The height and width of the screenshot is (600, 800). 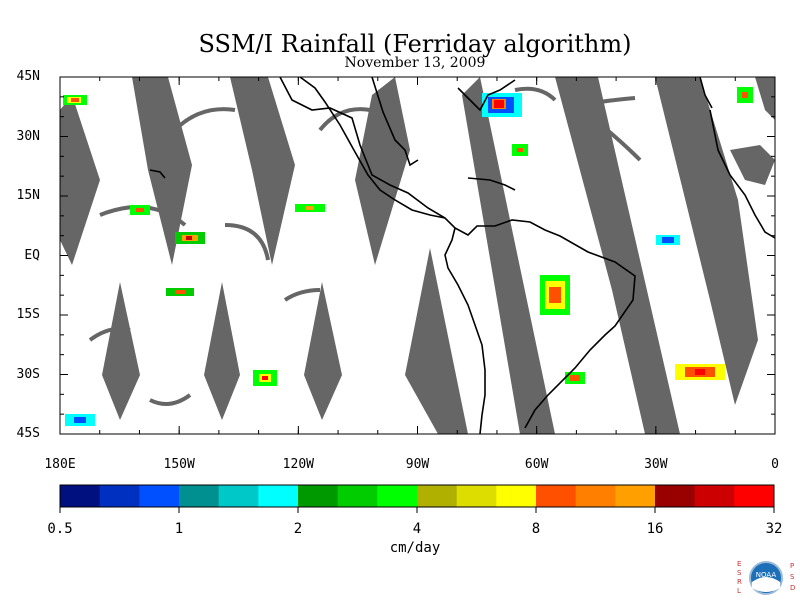 I want to click on caribbean-islands, so click(x=491, y=184).